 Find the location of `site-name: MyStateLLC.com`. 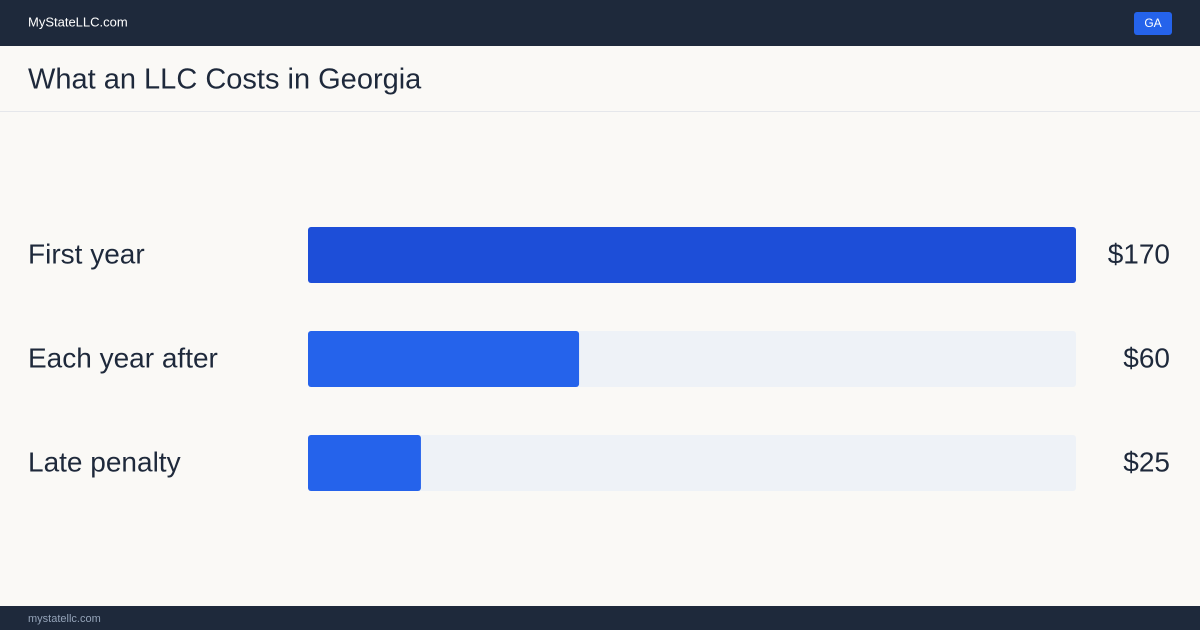

site-name: MyStateLLC.com is located at coordinates (78, 21).